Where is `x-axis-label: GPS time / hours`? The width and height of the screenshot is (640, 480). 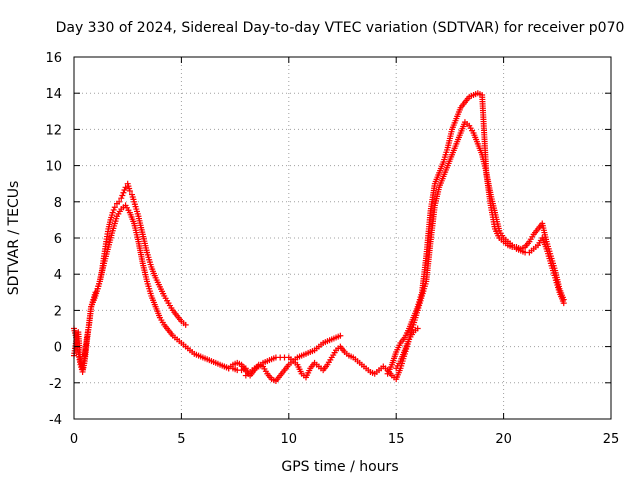 x-axis-label: GPS time / hours is located at coordinates (339, 467).